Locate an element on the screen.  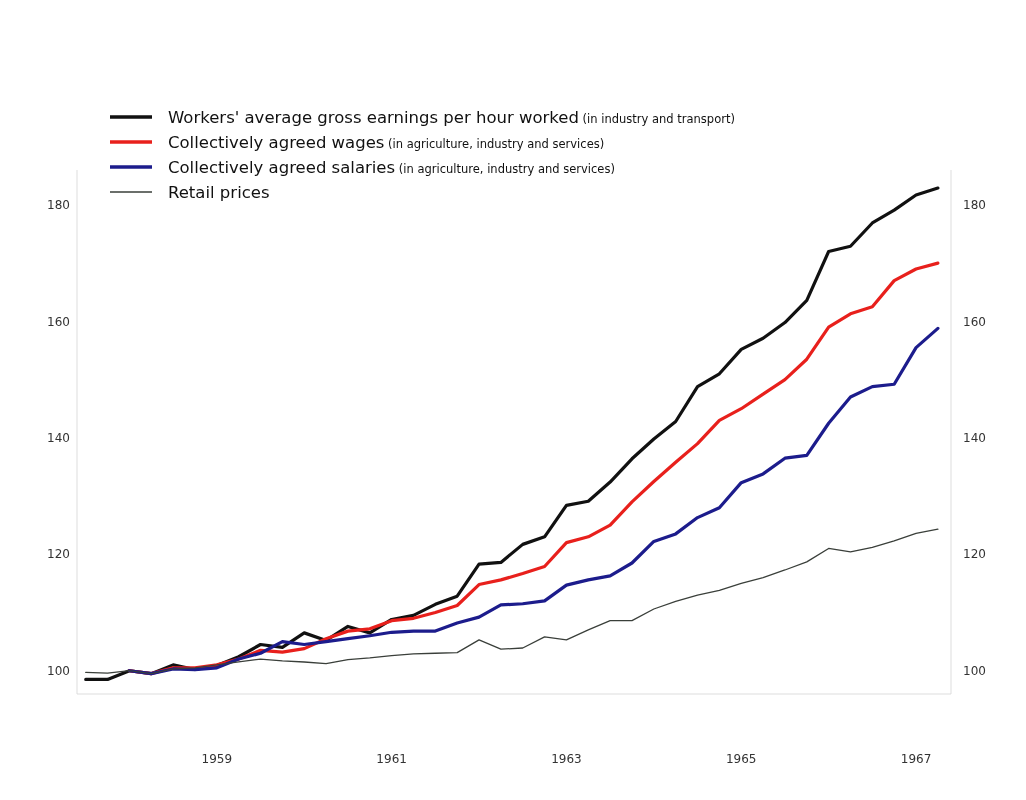
x-tick-label: 1961 is located at coordinates (391, 759).